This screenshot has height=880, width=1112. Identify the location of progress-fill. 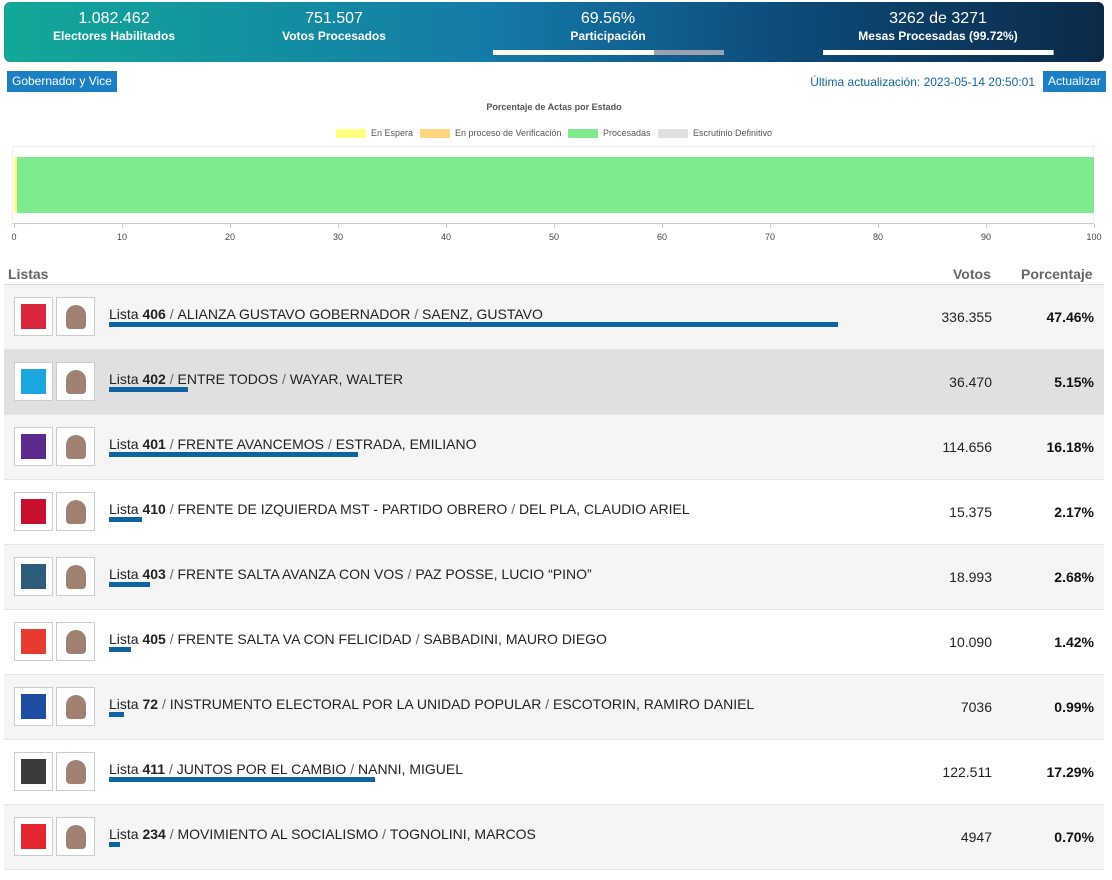
(938, 52).